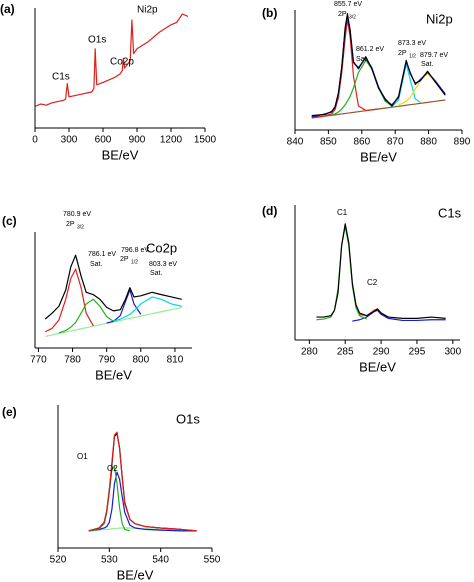  What do you see at coordinates (212, 560) in the screenshot?
I see `x-tick-label: 550` at bounding box center [212, 560].